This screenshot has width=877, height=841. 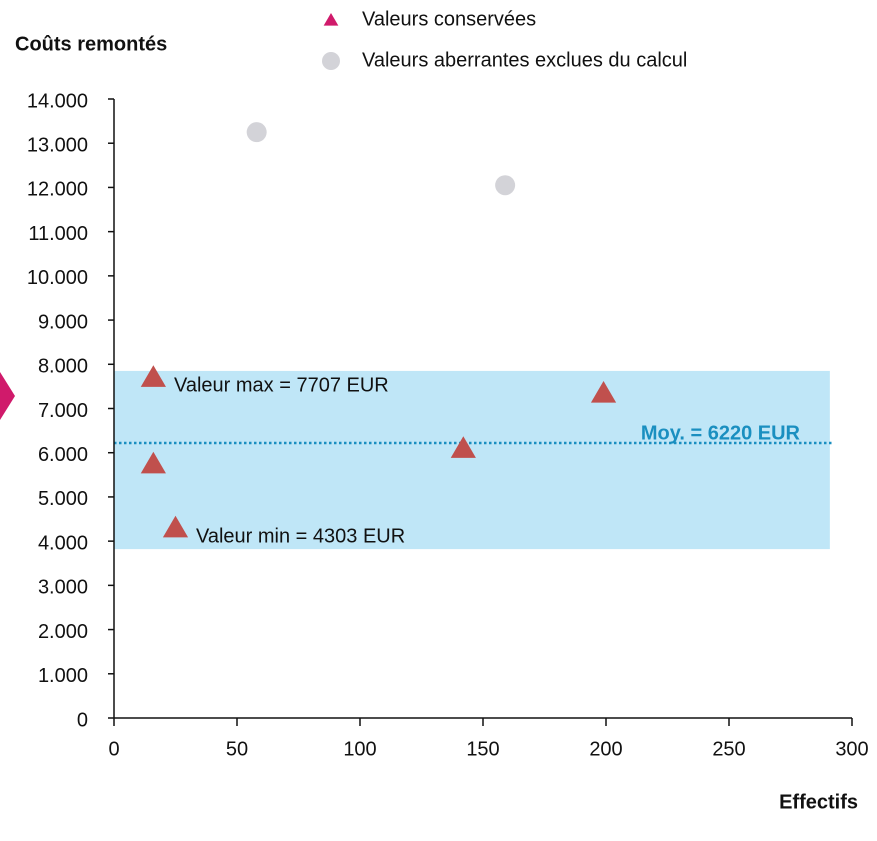 I want to click on max-annotation: Valeur max = 7707 EUR, so click(x=281, y=385).